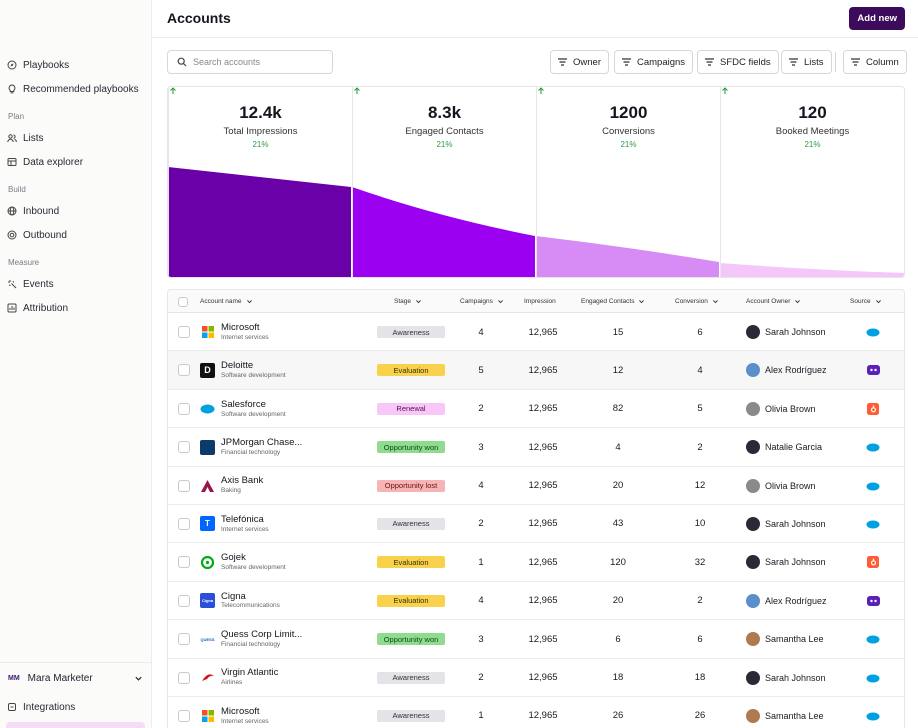 The image size is (918, 728). What do you see at coordinates (482, 301) in the screenshot?
I see `col-campaigns: Campaigns` at bounding box center [482, 301].